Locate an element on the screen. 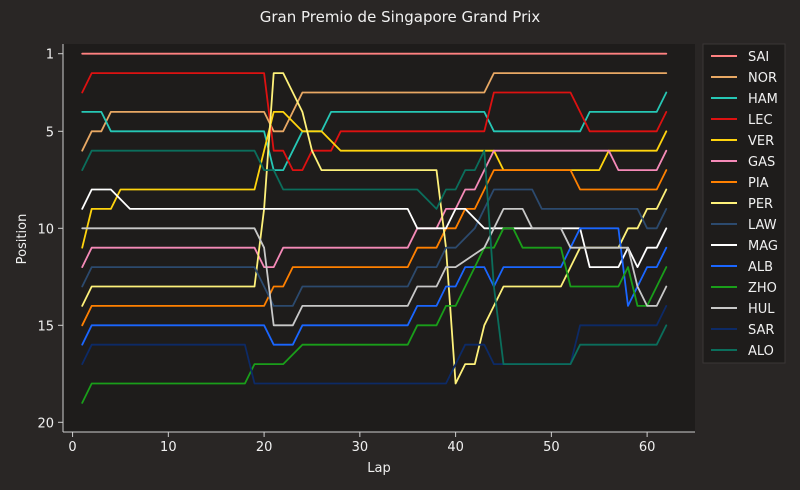  legend-label-mag: MAG is located at coordinates (763, 246).